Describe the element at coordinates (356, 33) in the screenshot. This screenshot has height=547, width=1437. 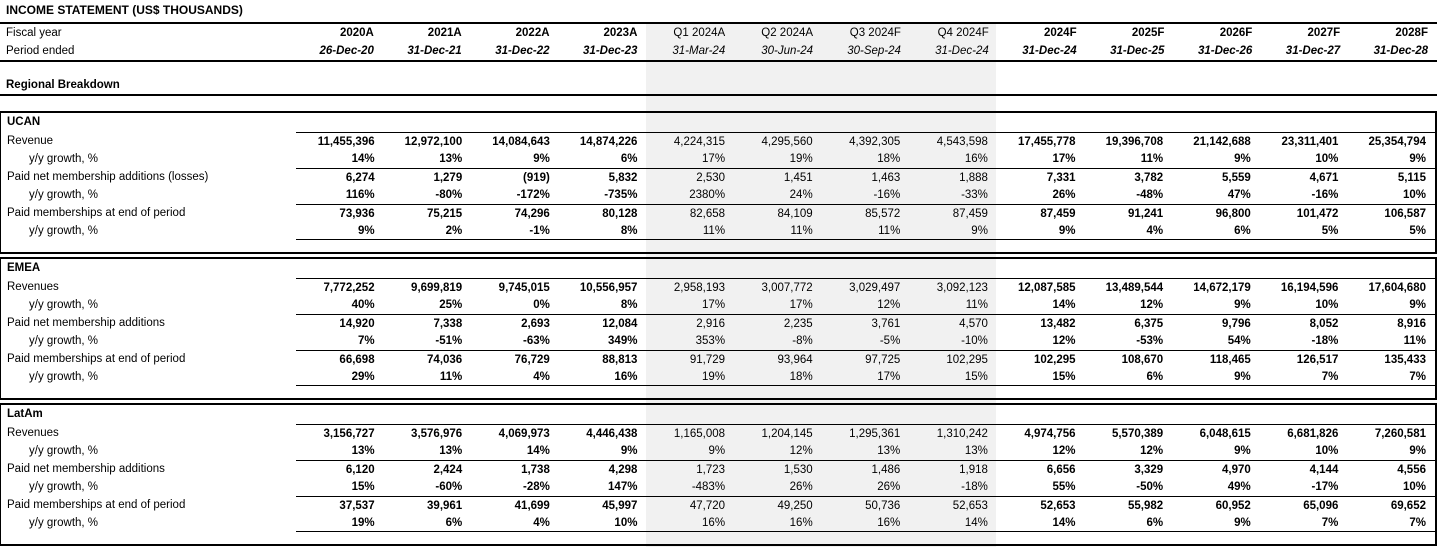
I see `column-header-0: 2020A` at that location.